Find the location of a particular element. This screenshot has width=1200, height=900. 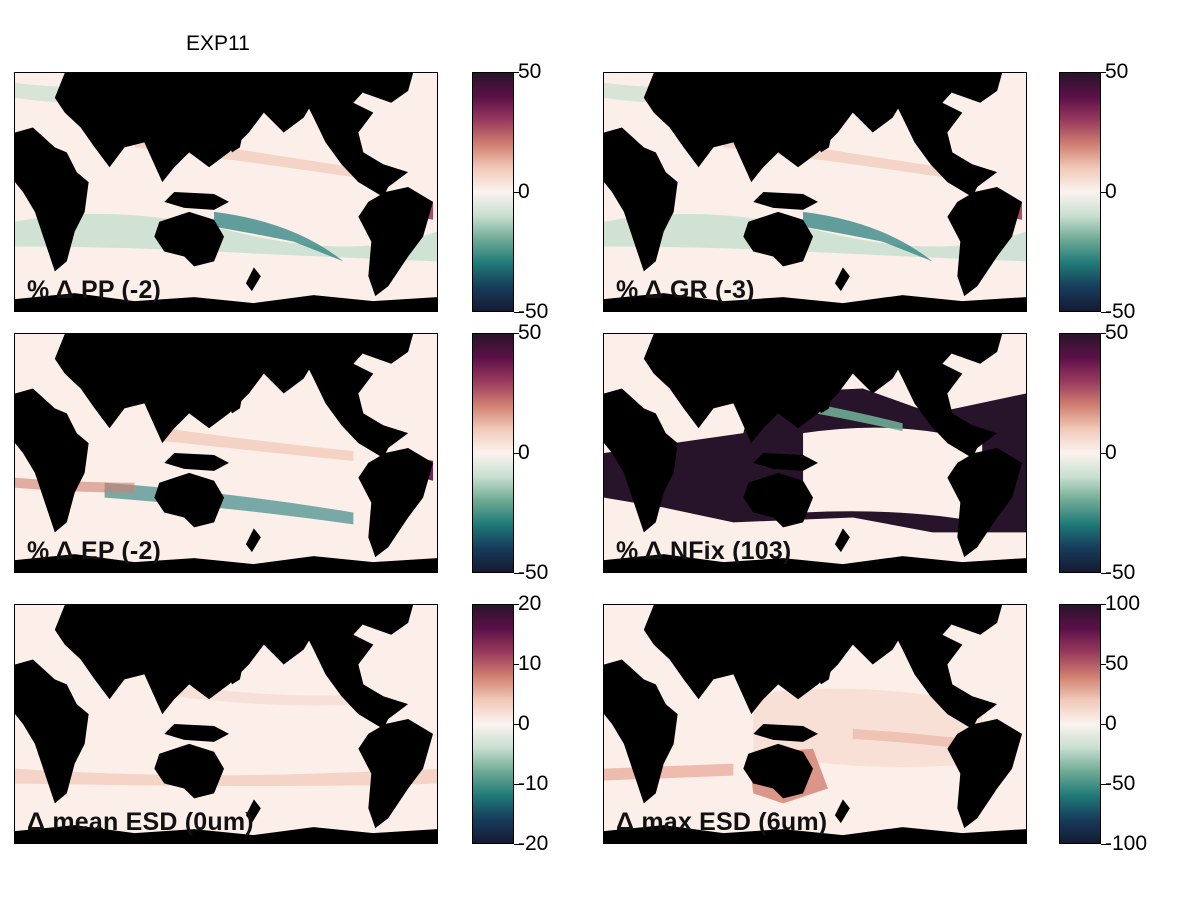

map-panel-mean-esd: Δ mean ESD (0um) is located at coordinates (226, 724).